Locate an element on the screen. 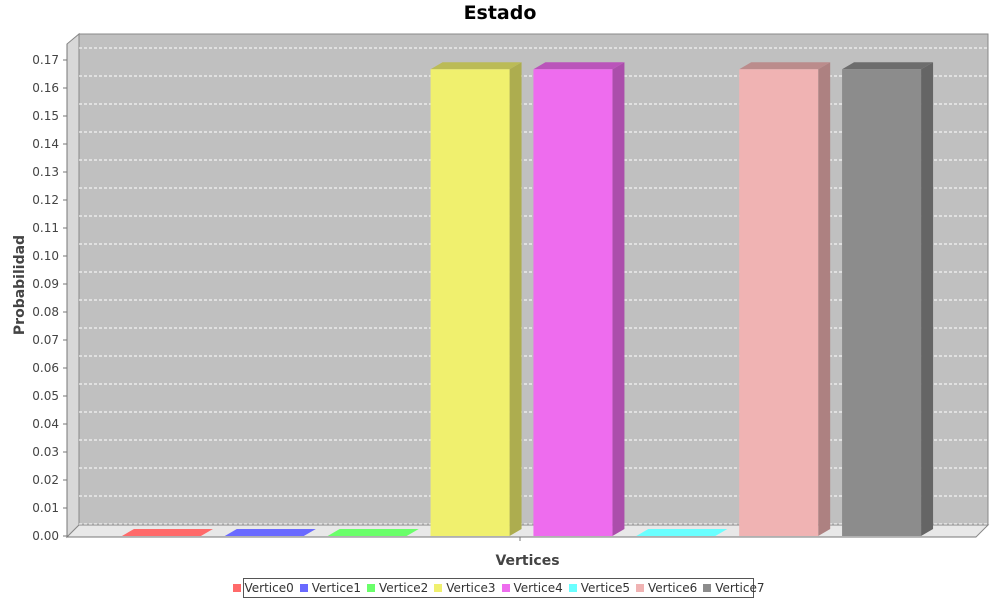 The width and height of the screenshot is (1000, 600). legend-label: Vertice7 is located at coordinates (740, 588).